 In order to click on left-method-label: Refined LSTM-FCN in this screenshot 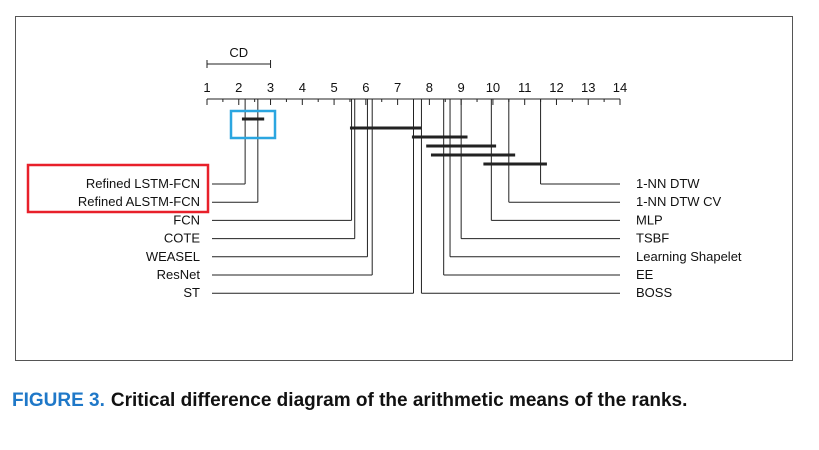, I will do `click(143, 183)`.